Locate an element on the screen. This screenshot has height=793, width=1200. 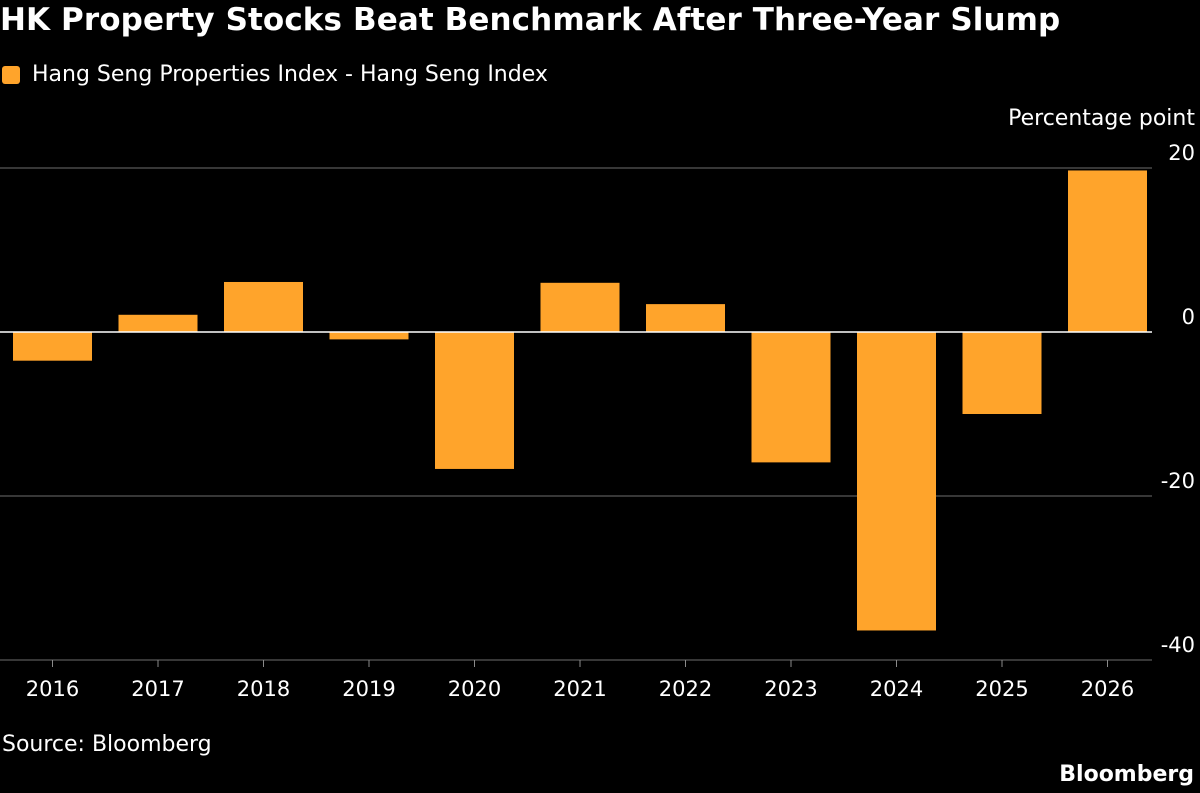
x-tick-label: 2022 is located at coordinates (685, 689).